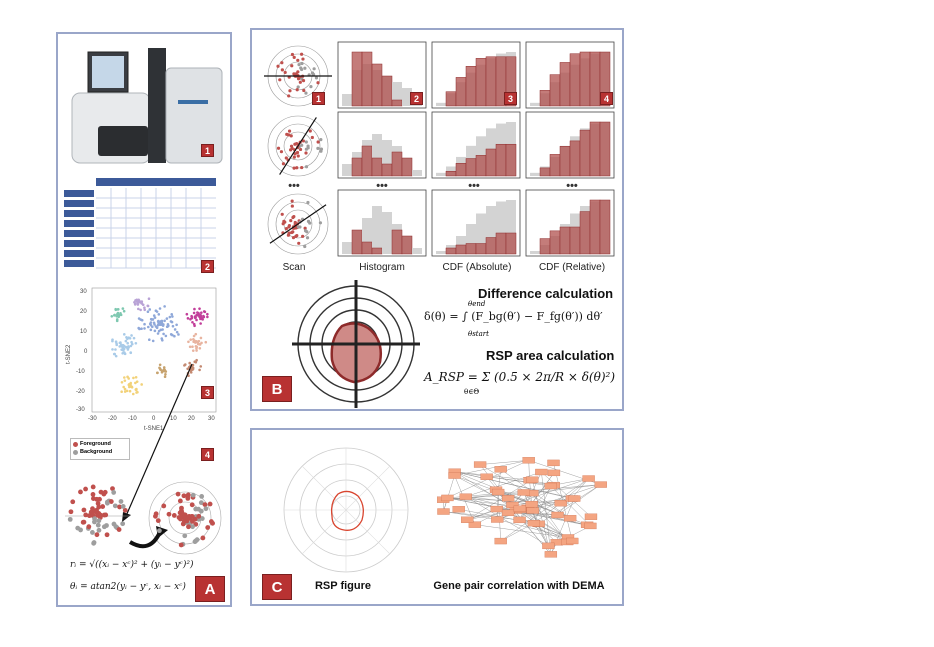  I want to click on step-badge-a3: 3, so click(207, 392).